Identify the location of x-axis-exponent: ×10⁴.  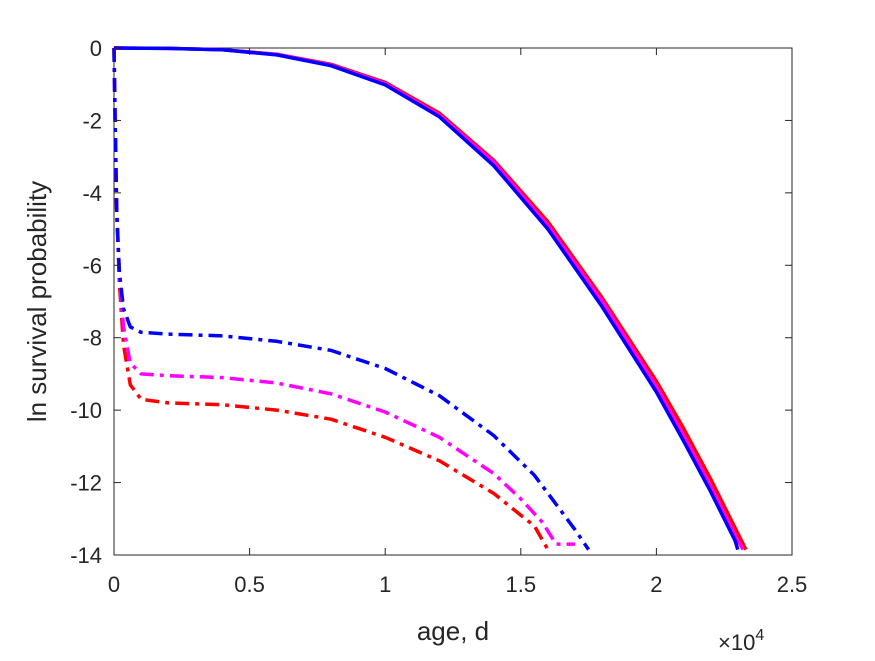
(741, 641).